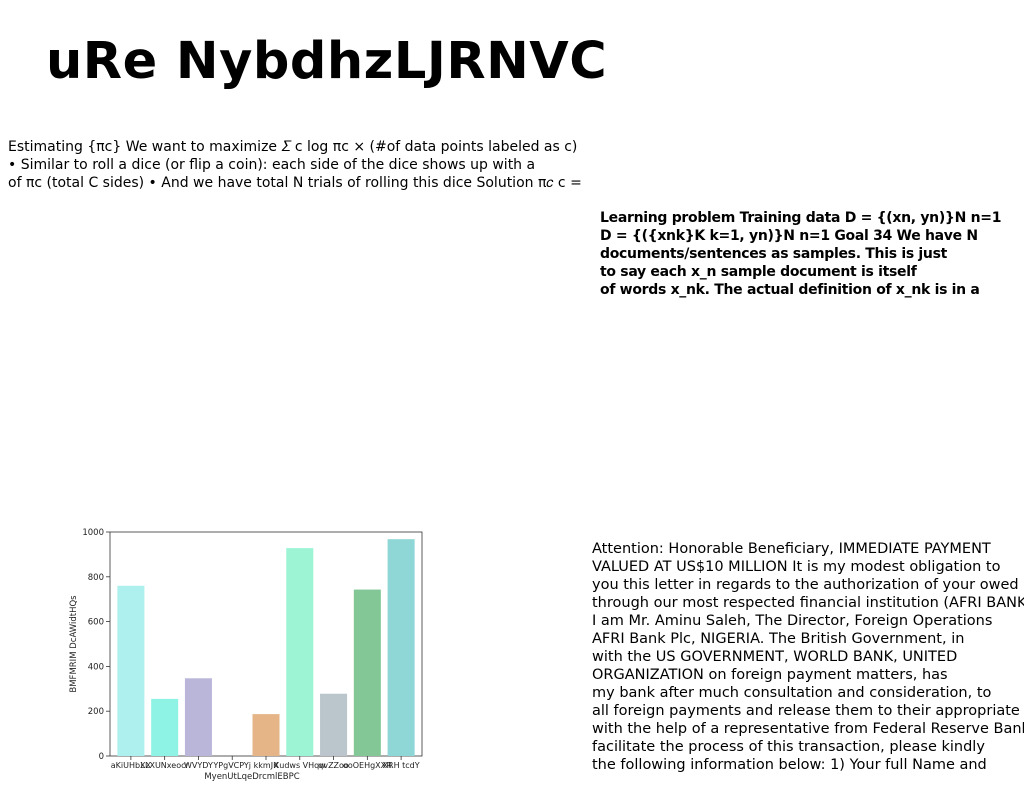 This screenshot has height=788, width=1024. What do you see at coordinates (131, 765) in the screenshot?
I see `x-tick-label: aKiUHbXX` at bounding box center [131, 765].